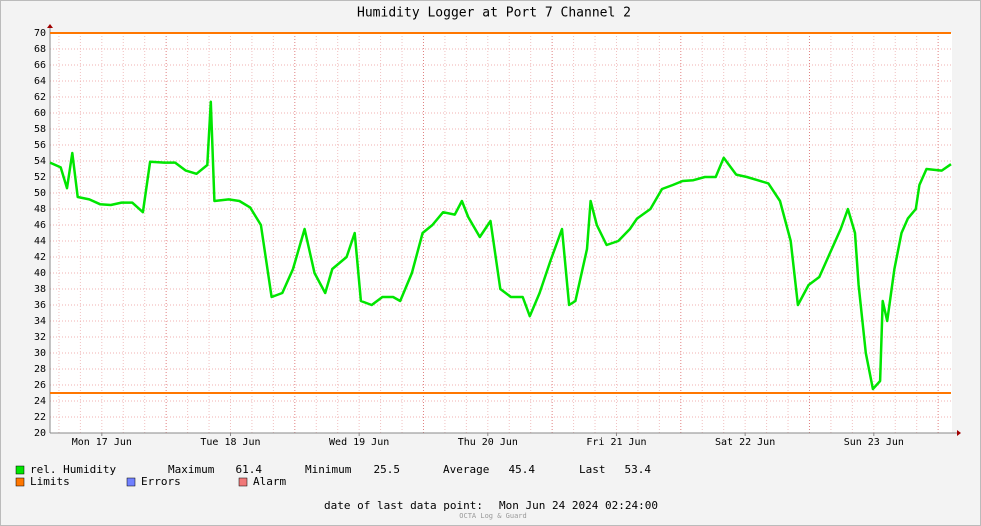  What do you see at coordinates (102, 442) in the screenshot?
I see `x-tick-label: Mon 17 Jun` at bounding box center [102, 442].